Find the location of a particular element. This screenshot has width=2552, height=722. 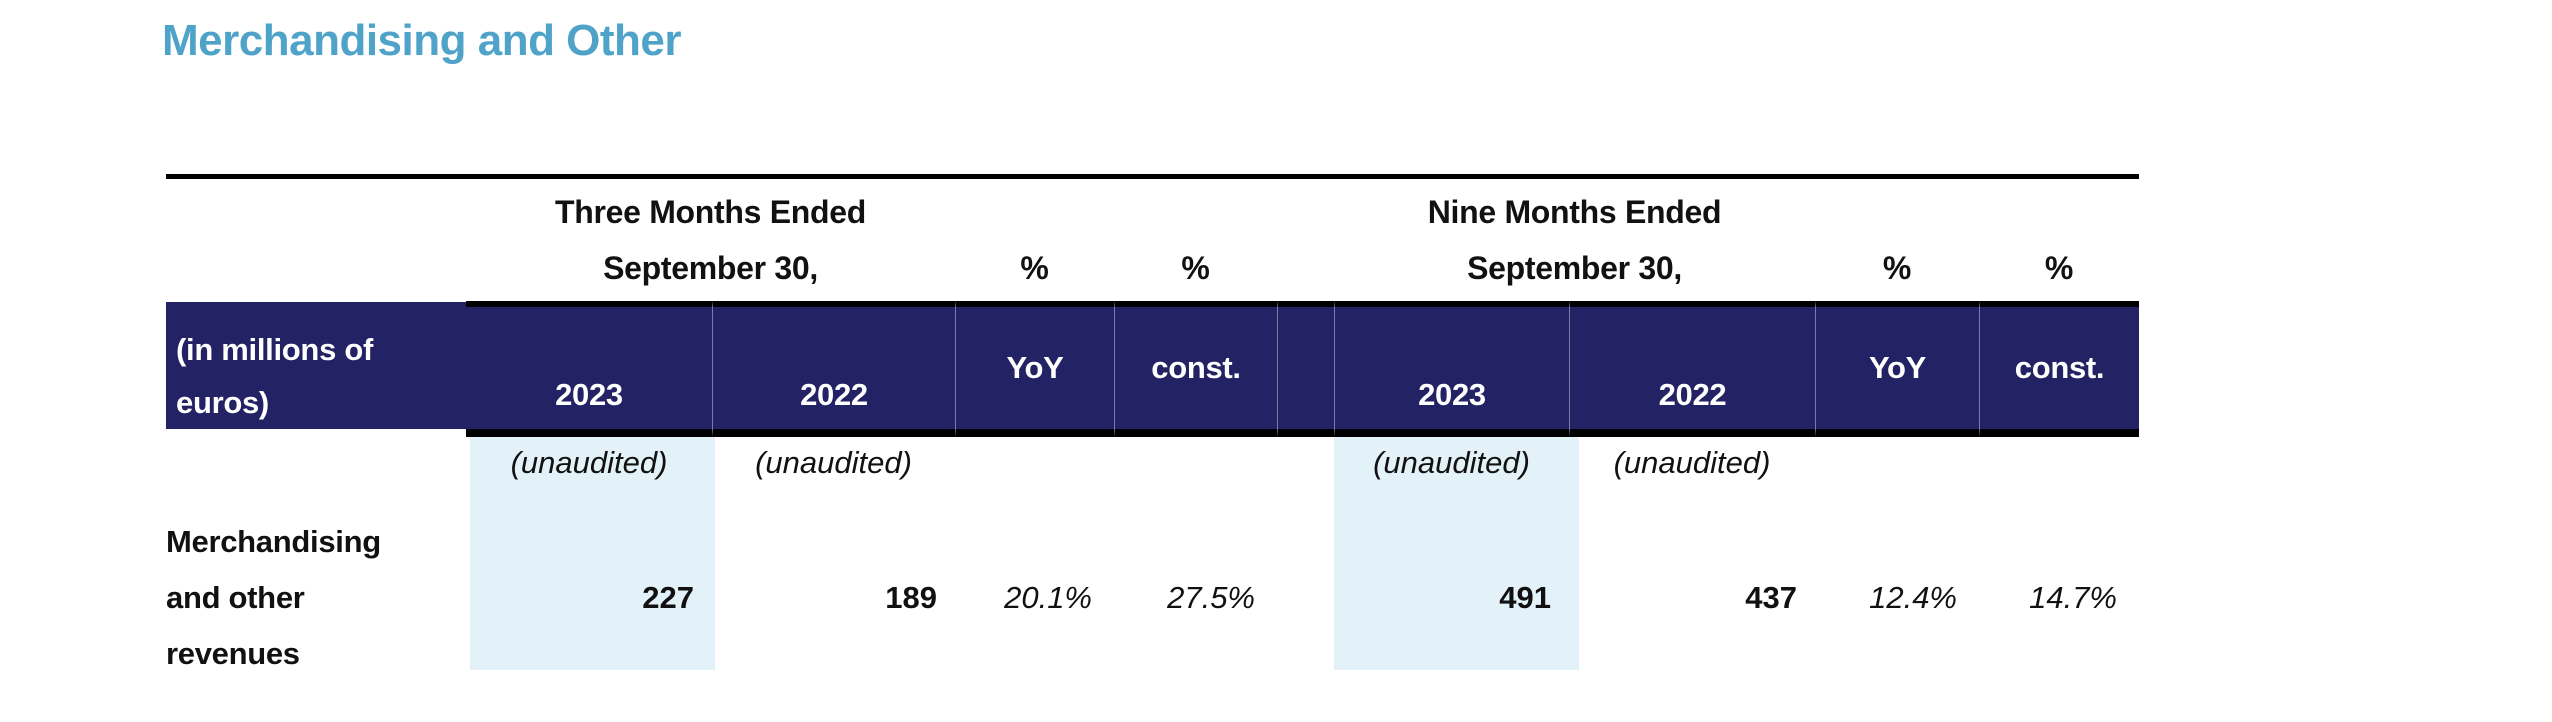

unit-label-cell: (in millions of euros) is located at coordinates (316, 365).